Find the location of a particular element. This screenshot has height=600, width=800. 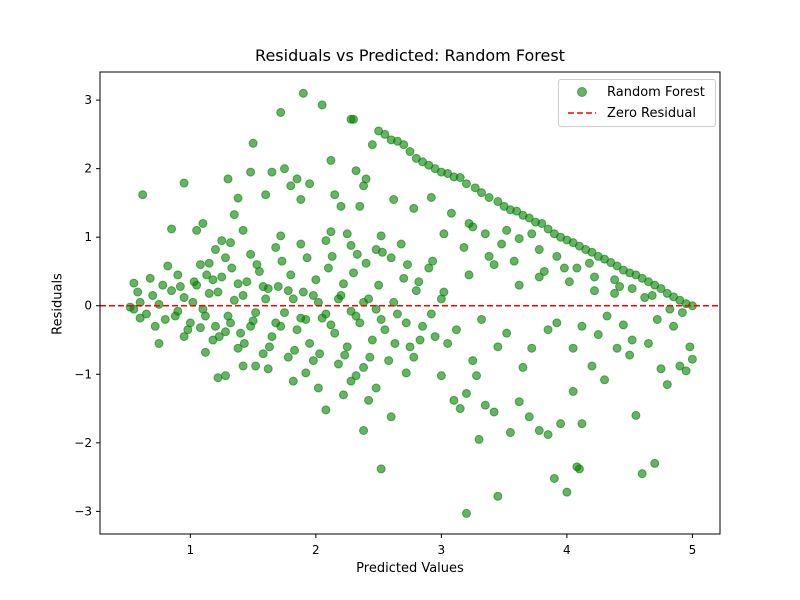

y-axis-ticks: −3 −2 −1 0 1 2 3 is located at coordinates (87, 305).